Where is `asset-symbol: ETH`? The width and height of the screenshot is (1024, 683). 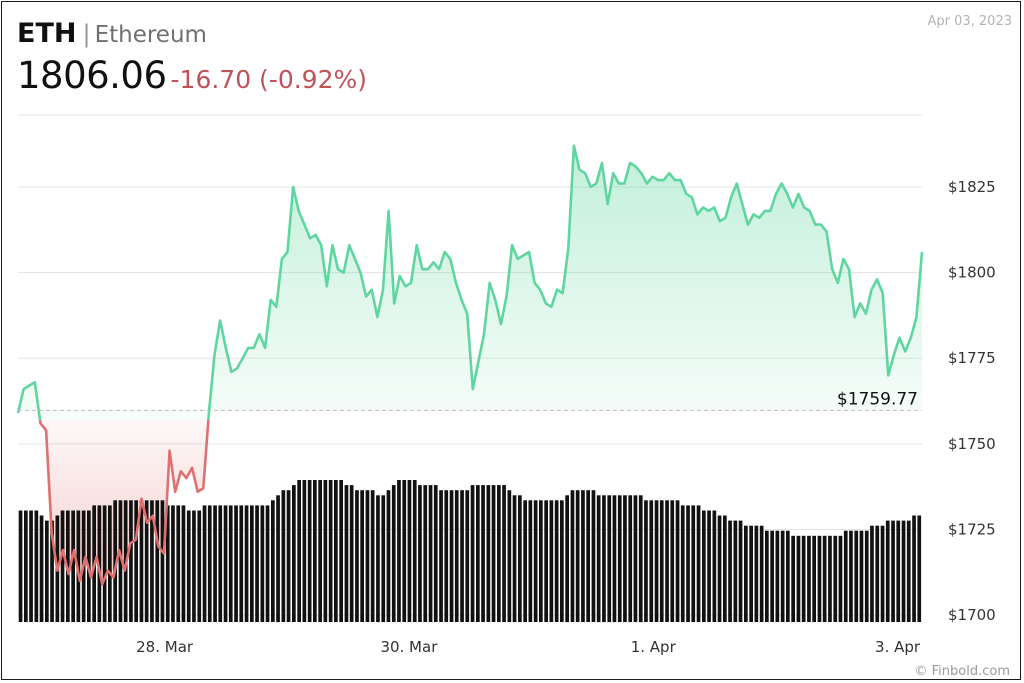 asset-symbol: ETH is located at coordinates (47, 33).